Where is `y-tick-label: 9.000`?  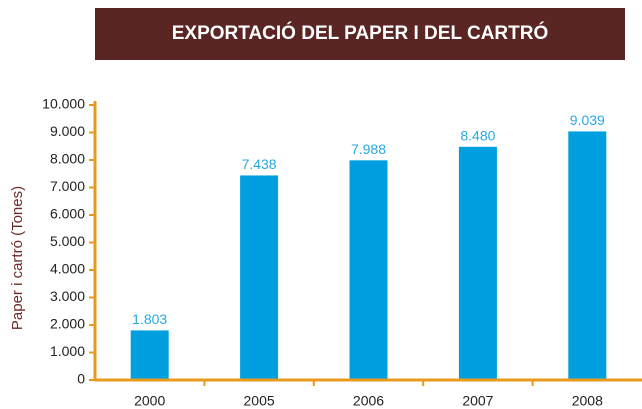
y-tick-label: 9.000 is located at coordinates (67, 131).